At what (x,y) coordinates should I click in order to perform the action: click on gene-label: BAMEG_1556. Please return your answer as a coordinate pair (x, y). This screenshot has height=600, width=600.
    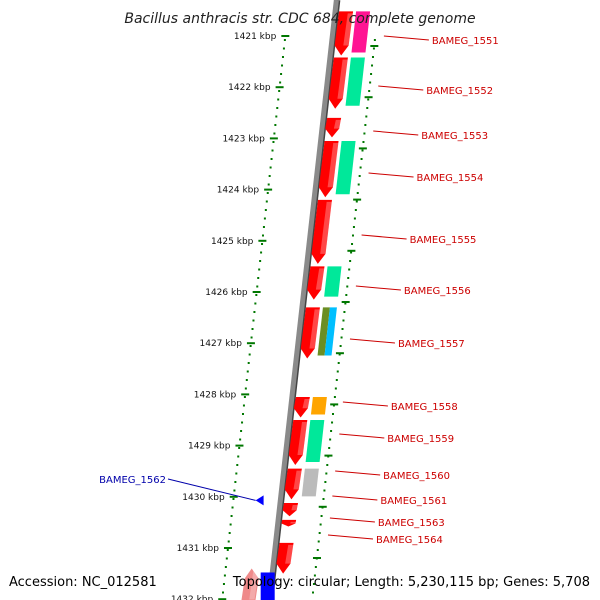
    Looking at the image, I should click on (437, 291).